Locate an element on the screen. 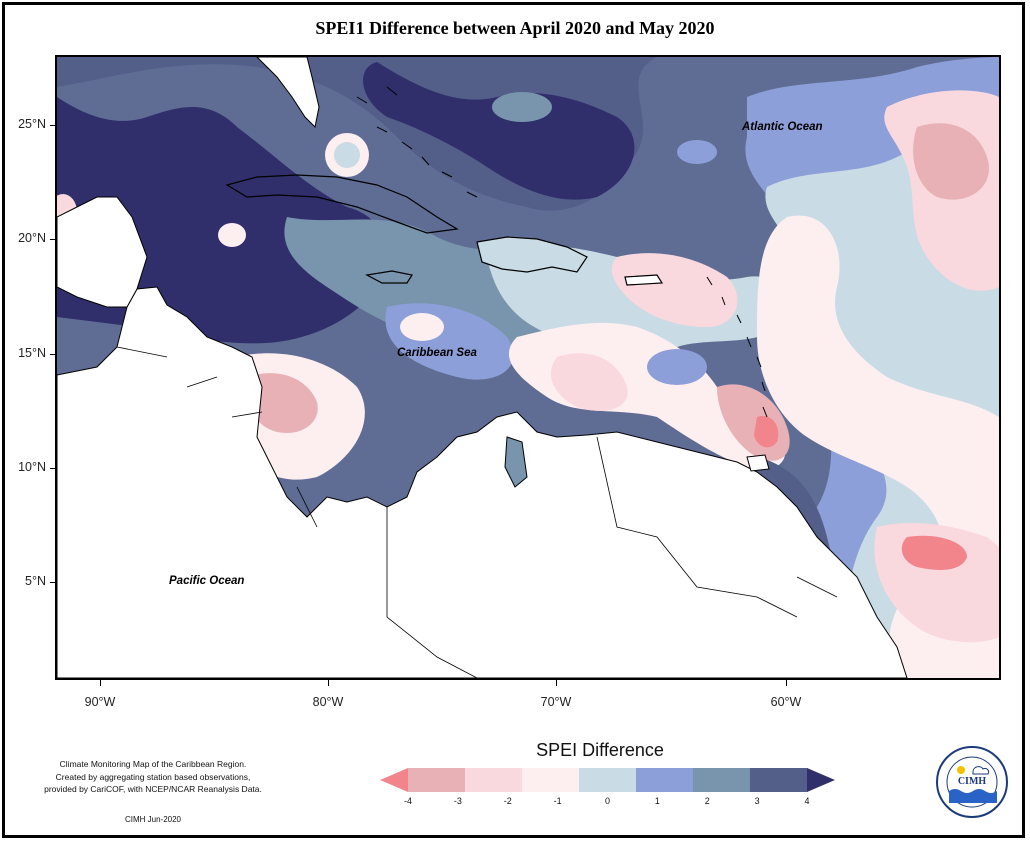  label-pacific-ocean: Pacific Ocean is located at coordinates (207, 581).